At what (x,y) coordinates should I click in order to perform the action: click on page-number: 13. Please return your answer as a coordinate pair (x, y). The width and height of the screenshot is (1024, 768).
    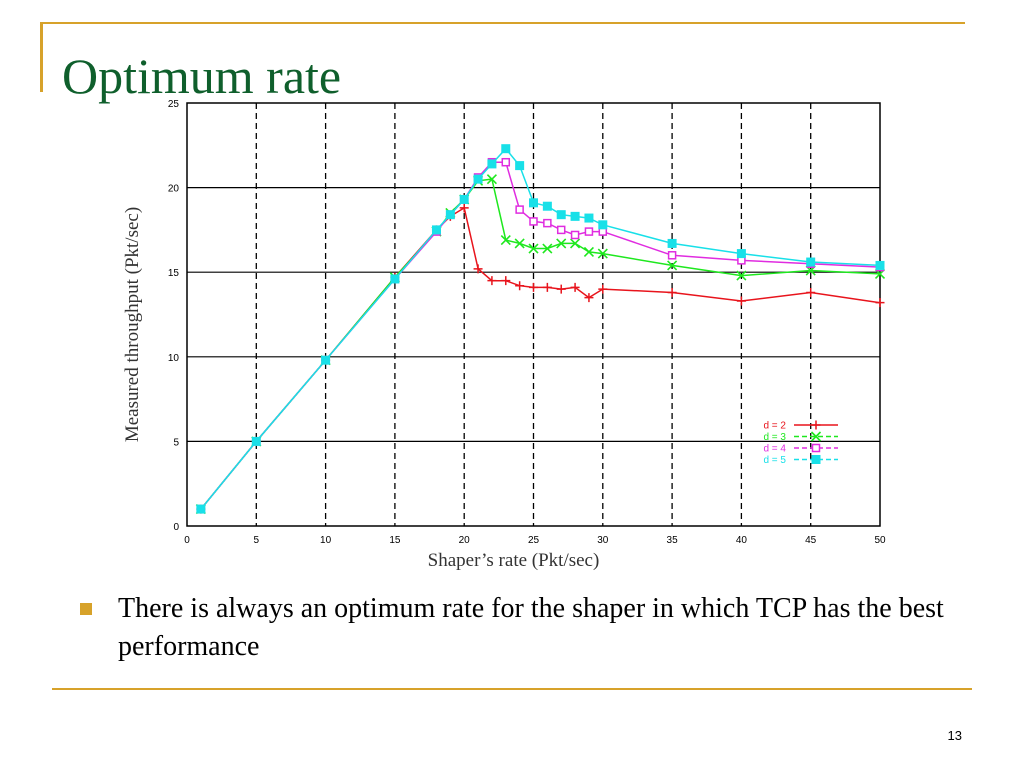
    Looking at the image, I should click on (954, 735).